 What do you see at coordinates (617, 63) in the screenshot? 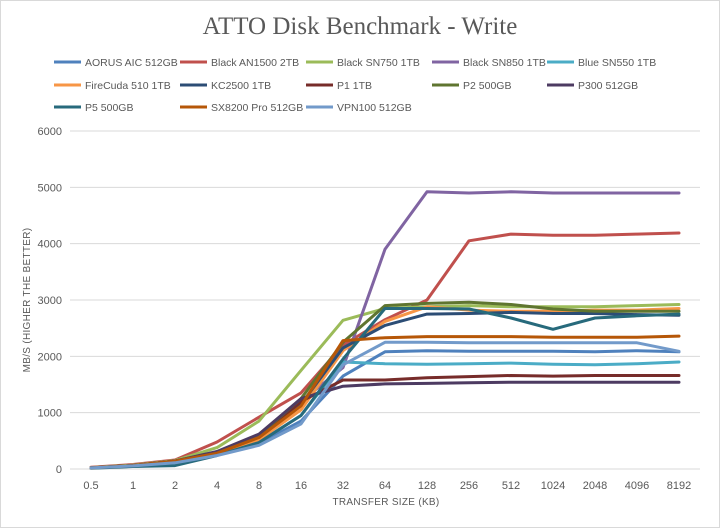
I see `legend-label: Blue SN550 1TB` at bounding box center [617, 63].